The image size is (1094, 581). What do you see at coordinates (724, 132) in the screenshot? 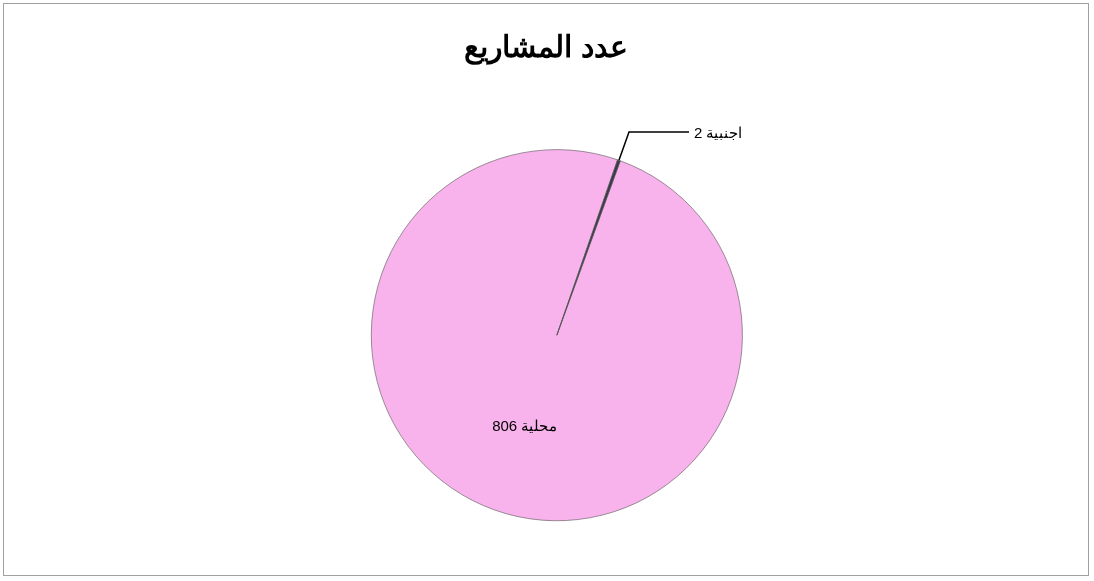
I see `slice-label: اجنبية` at bounding box center [724, 132].